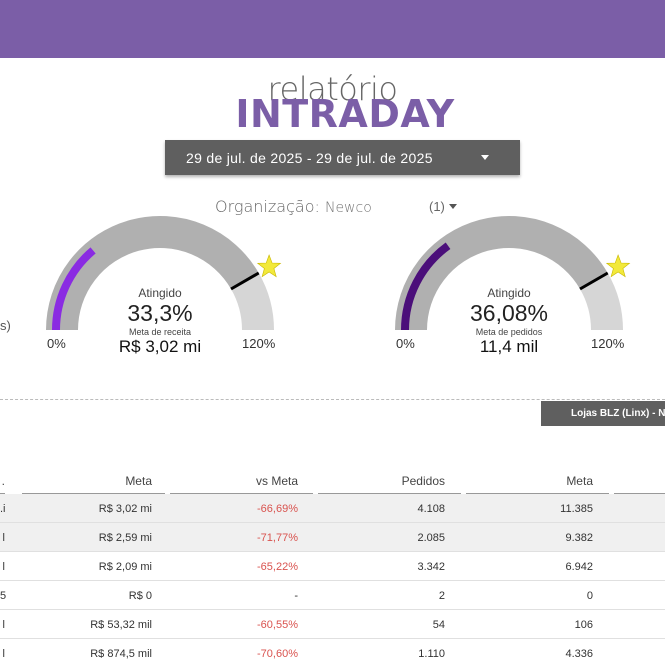 This screenshot has width=665, height=665. Describe the element at coordinates (125, 567) in the screenshot. I see `table-cell: R$ 2,09 mi` at that location.